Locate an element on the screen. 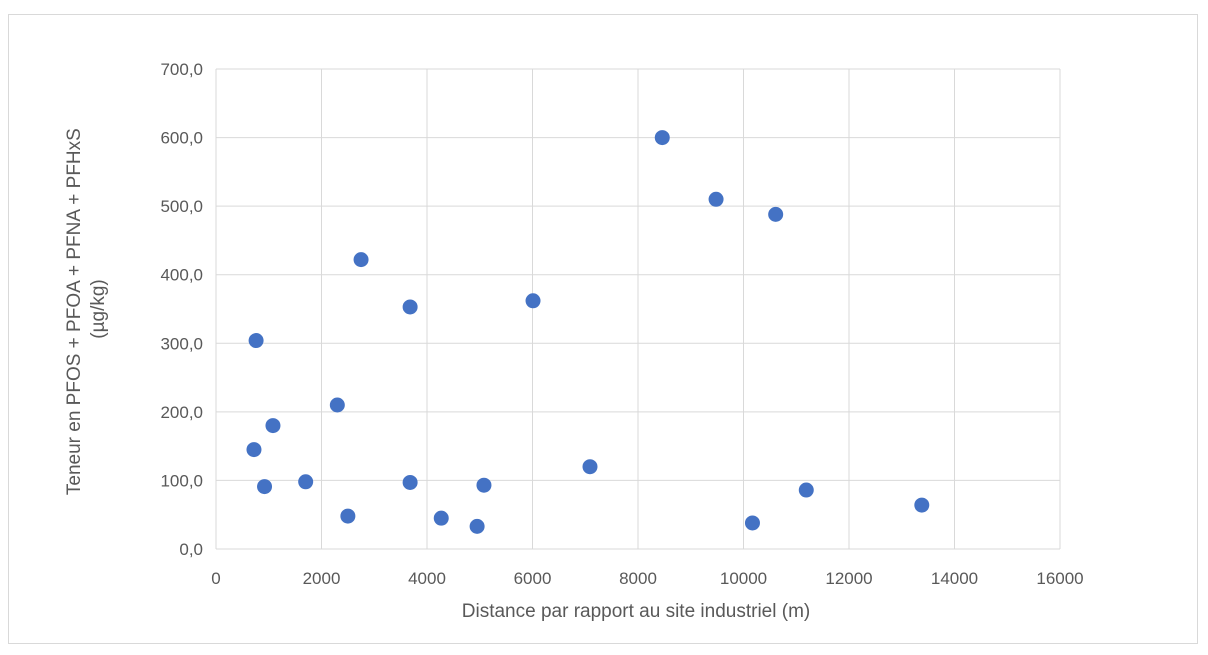 The image size is (1208, 655). y-tick-label: 600,0 is located at coordinates (181, 138).